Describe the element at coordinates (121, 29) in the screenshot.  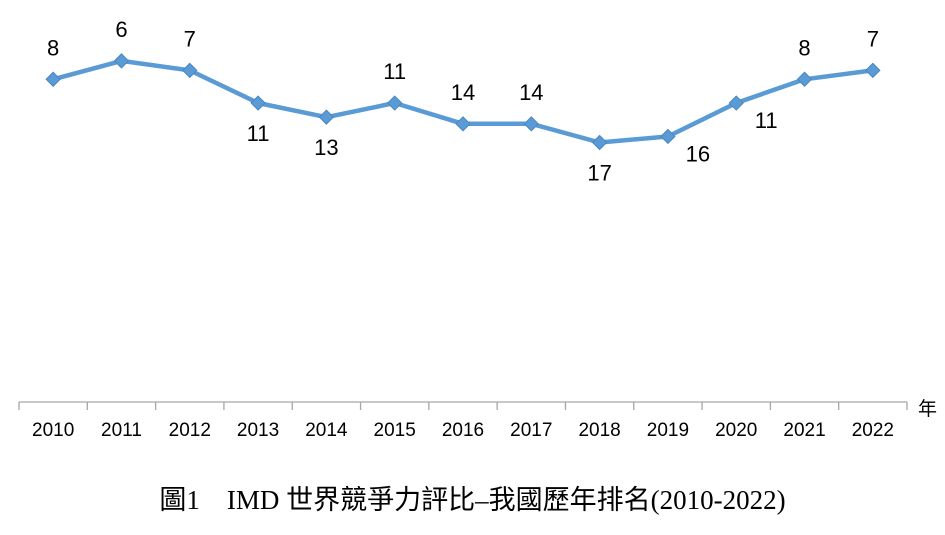
I see `data-label: 6` at that location.